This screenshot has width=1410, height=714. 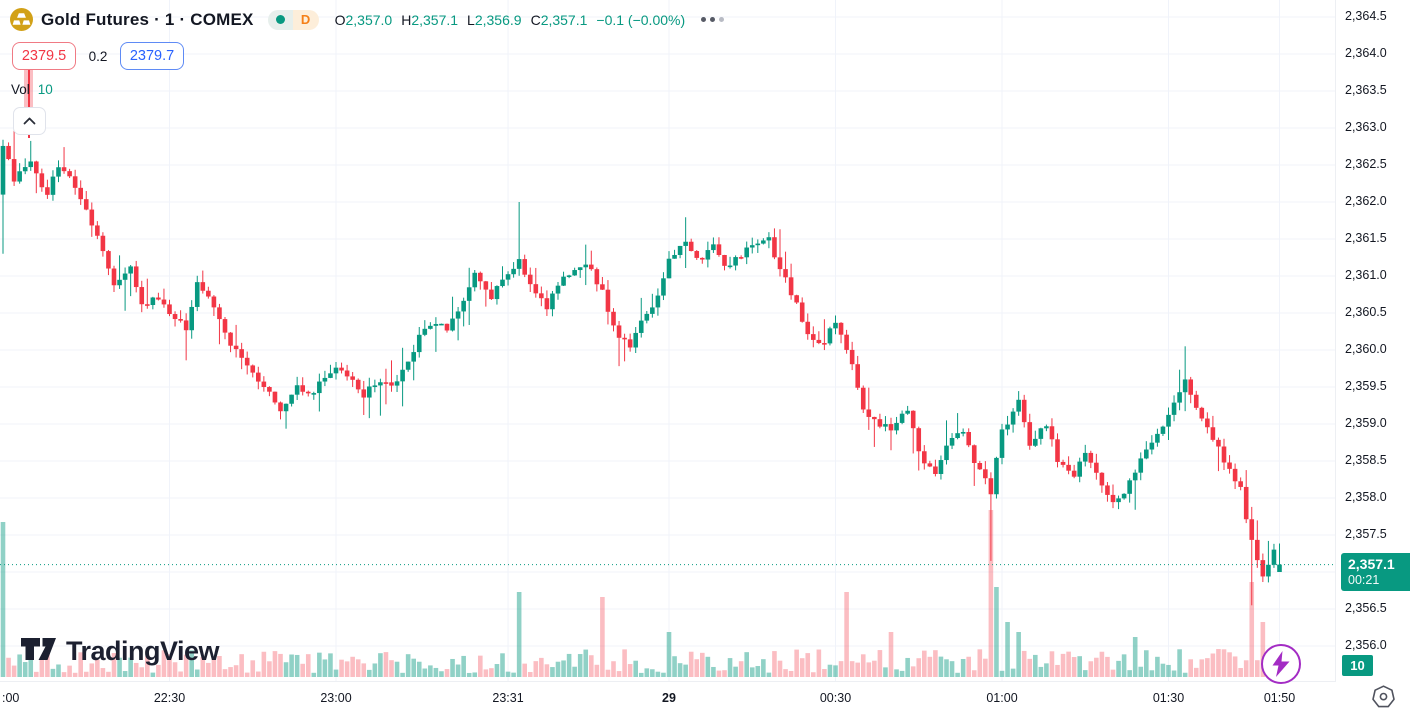 What do you see at coordinates (147, 19) in the screenshot?
I see `symbol-title: Gold Futures · 1 · COMEX` at bounding box center [147, 19].